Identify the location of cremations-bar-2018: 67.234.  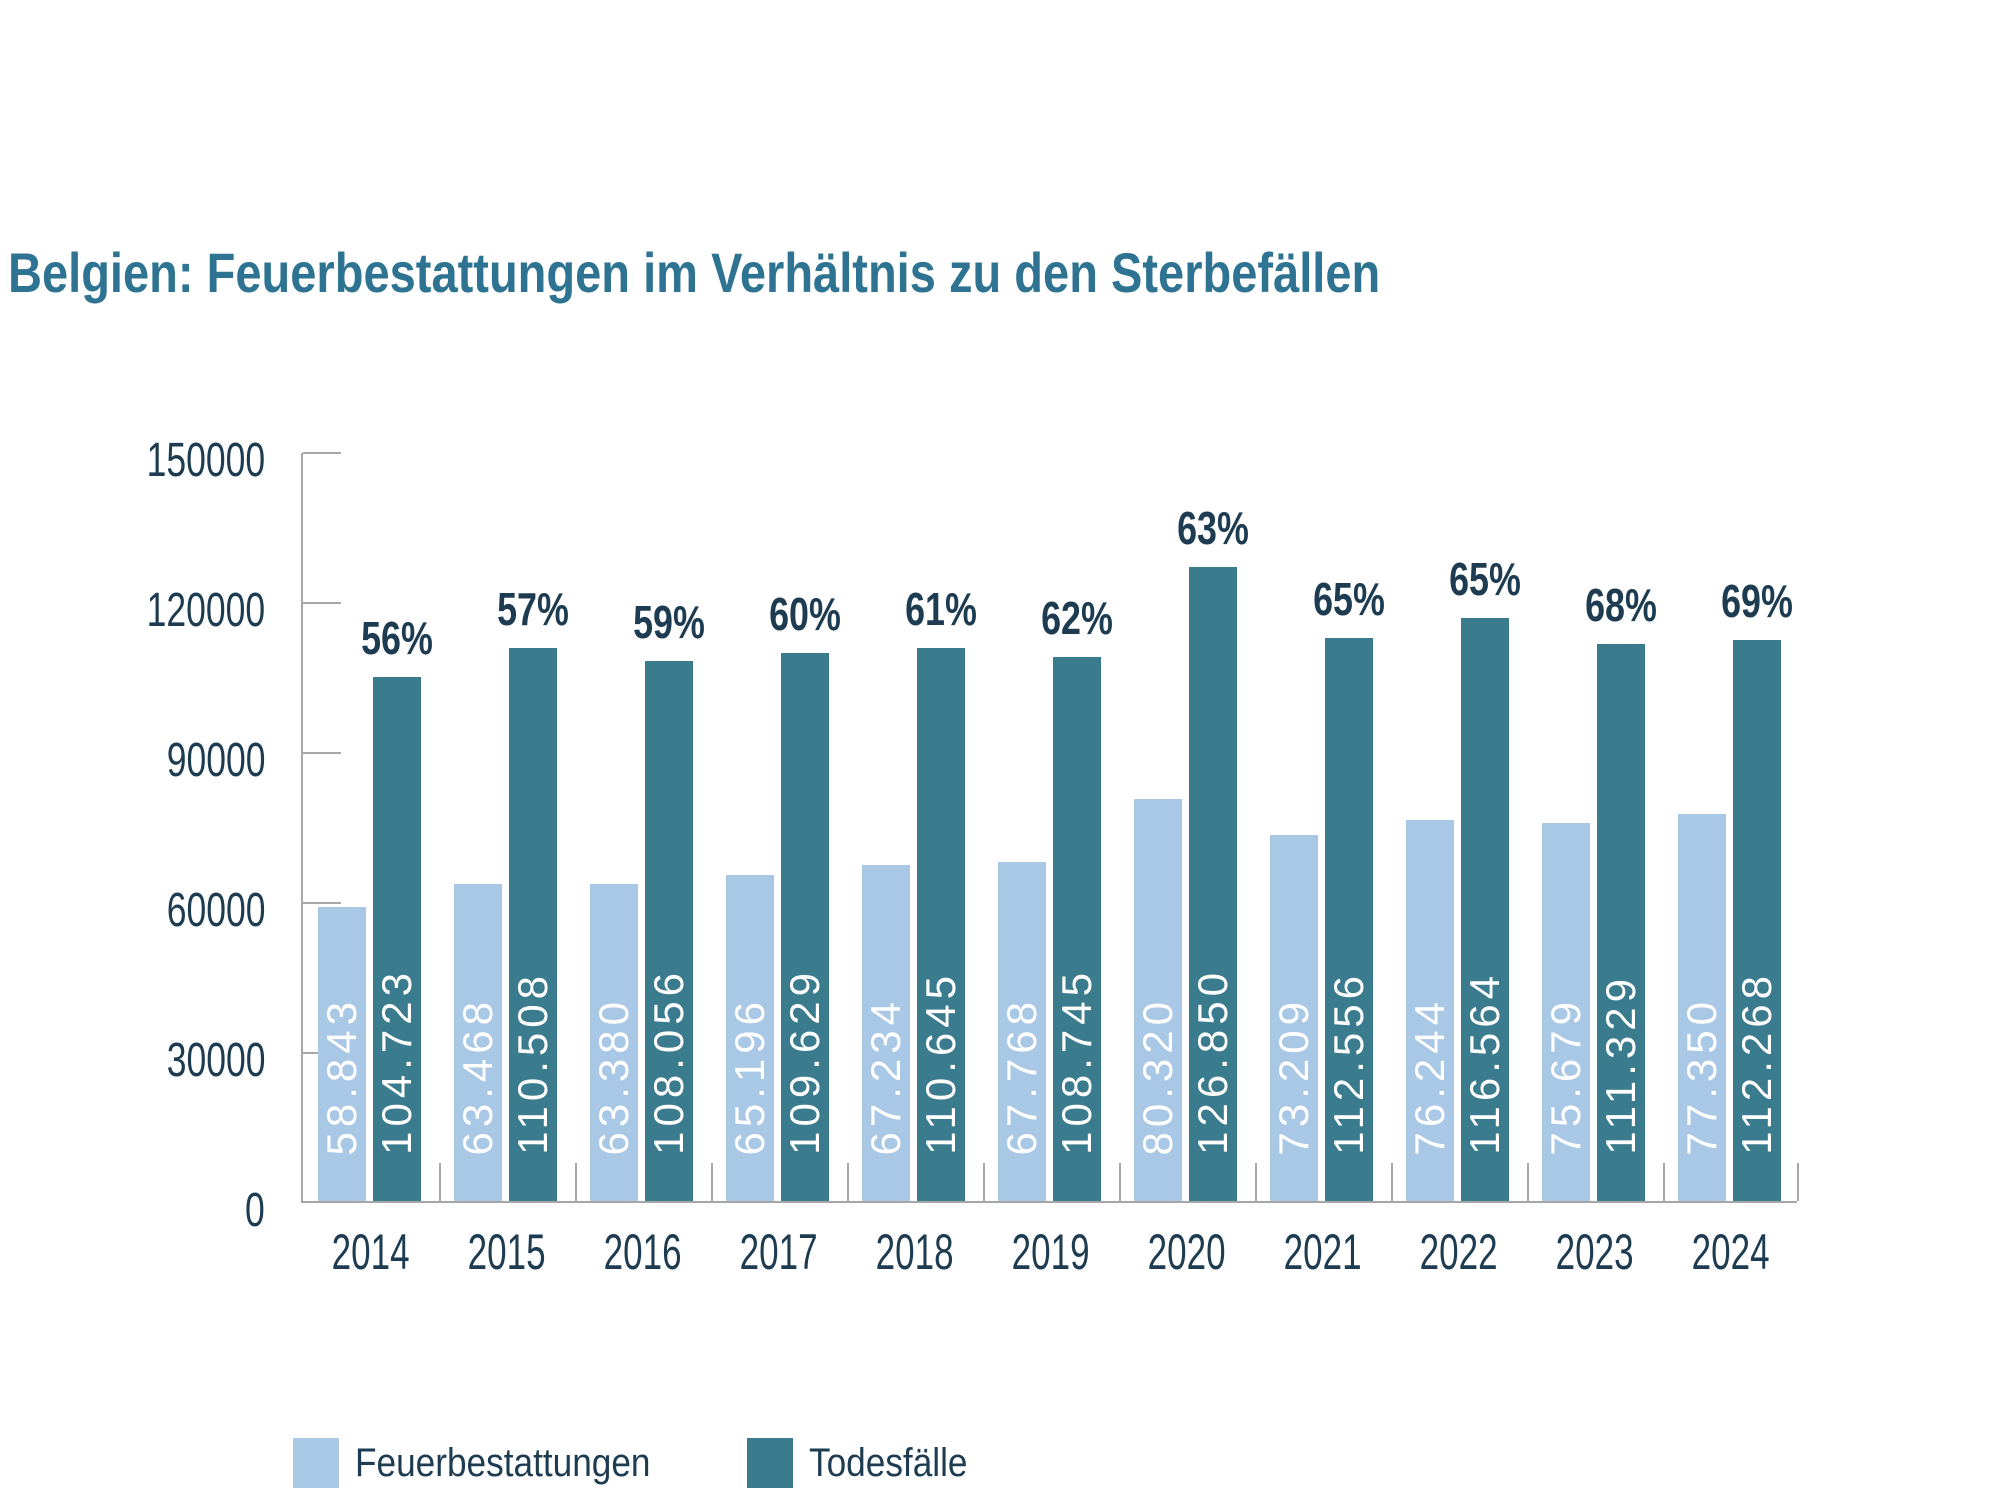
(886, 1033).